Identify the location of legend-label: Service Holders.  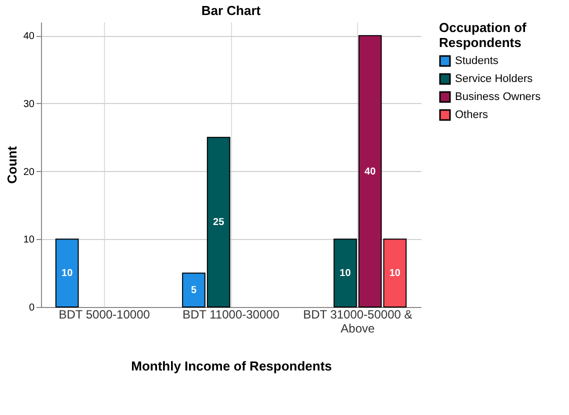
(494, 79).